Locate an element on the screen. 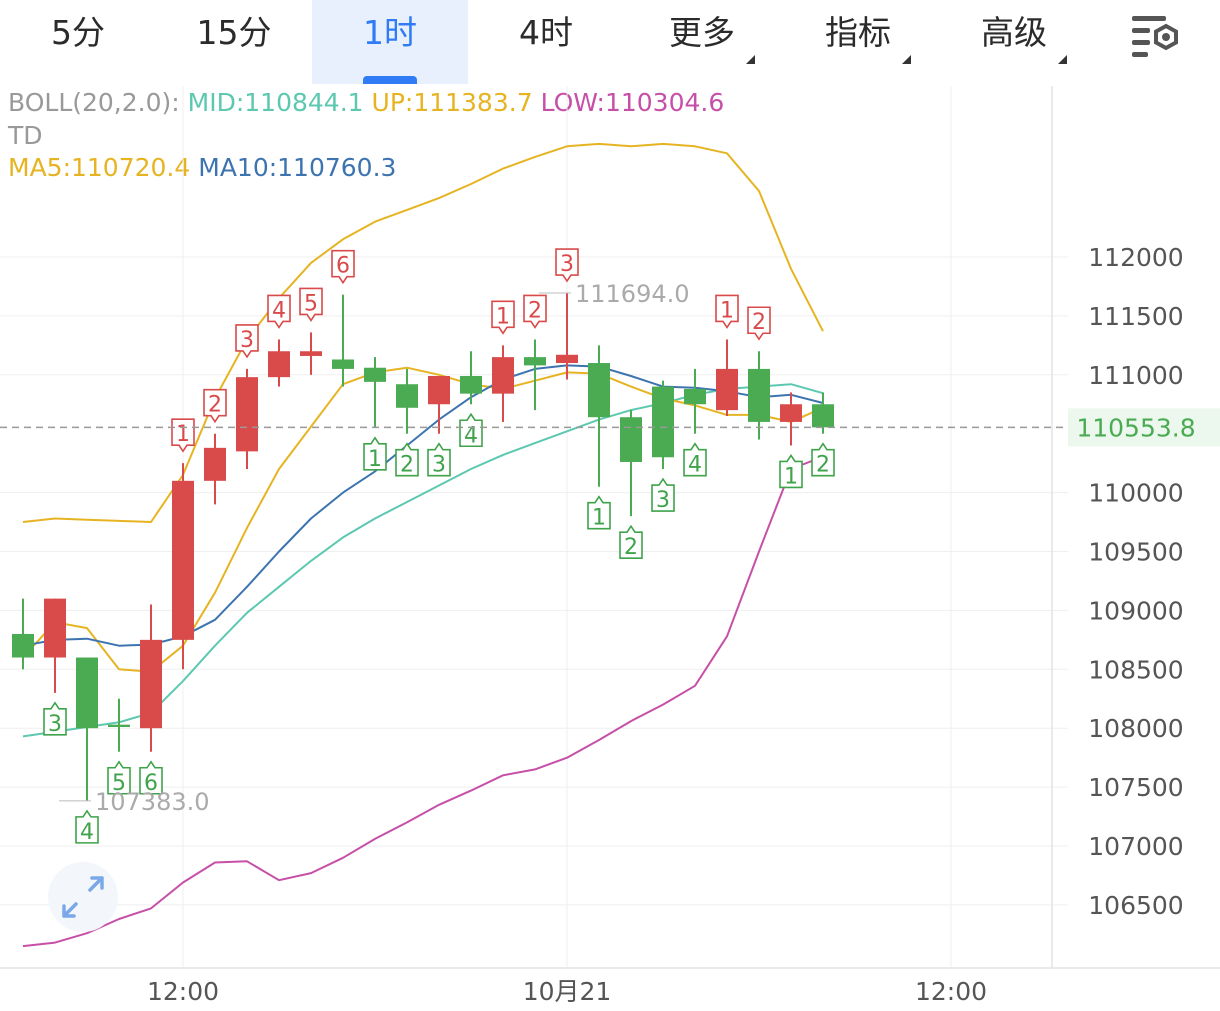 This screenshot has width=1220, height=1011. tab-advanced: 高级 is located at coordinates (1014, 42).